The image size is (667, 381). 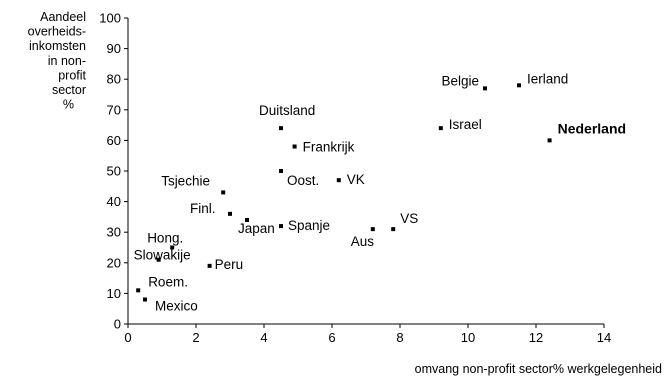 What do you see at coordinates (440, 128) in the screenshot?
I see `data-point-israel` at bounding box center [440, 128].